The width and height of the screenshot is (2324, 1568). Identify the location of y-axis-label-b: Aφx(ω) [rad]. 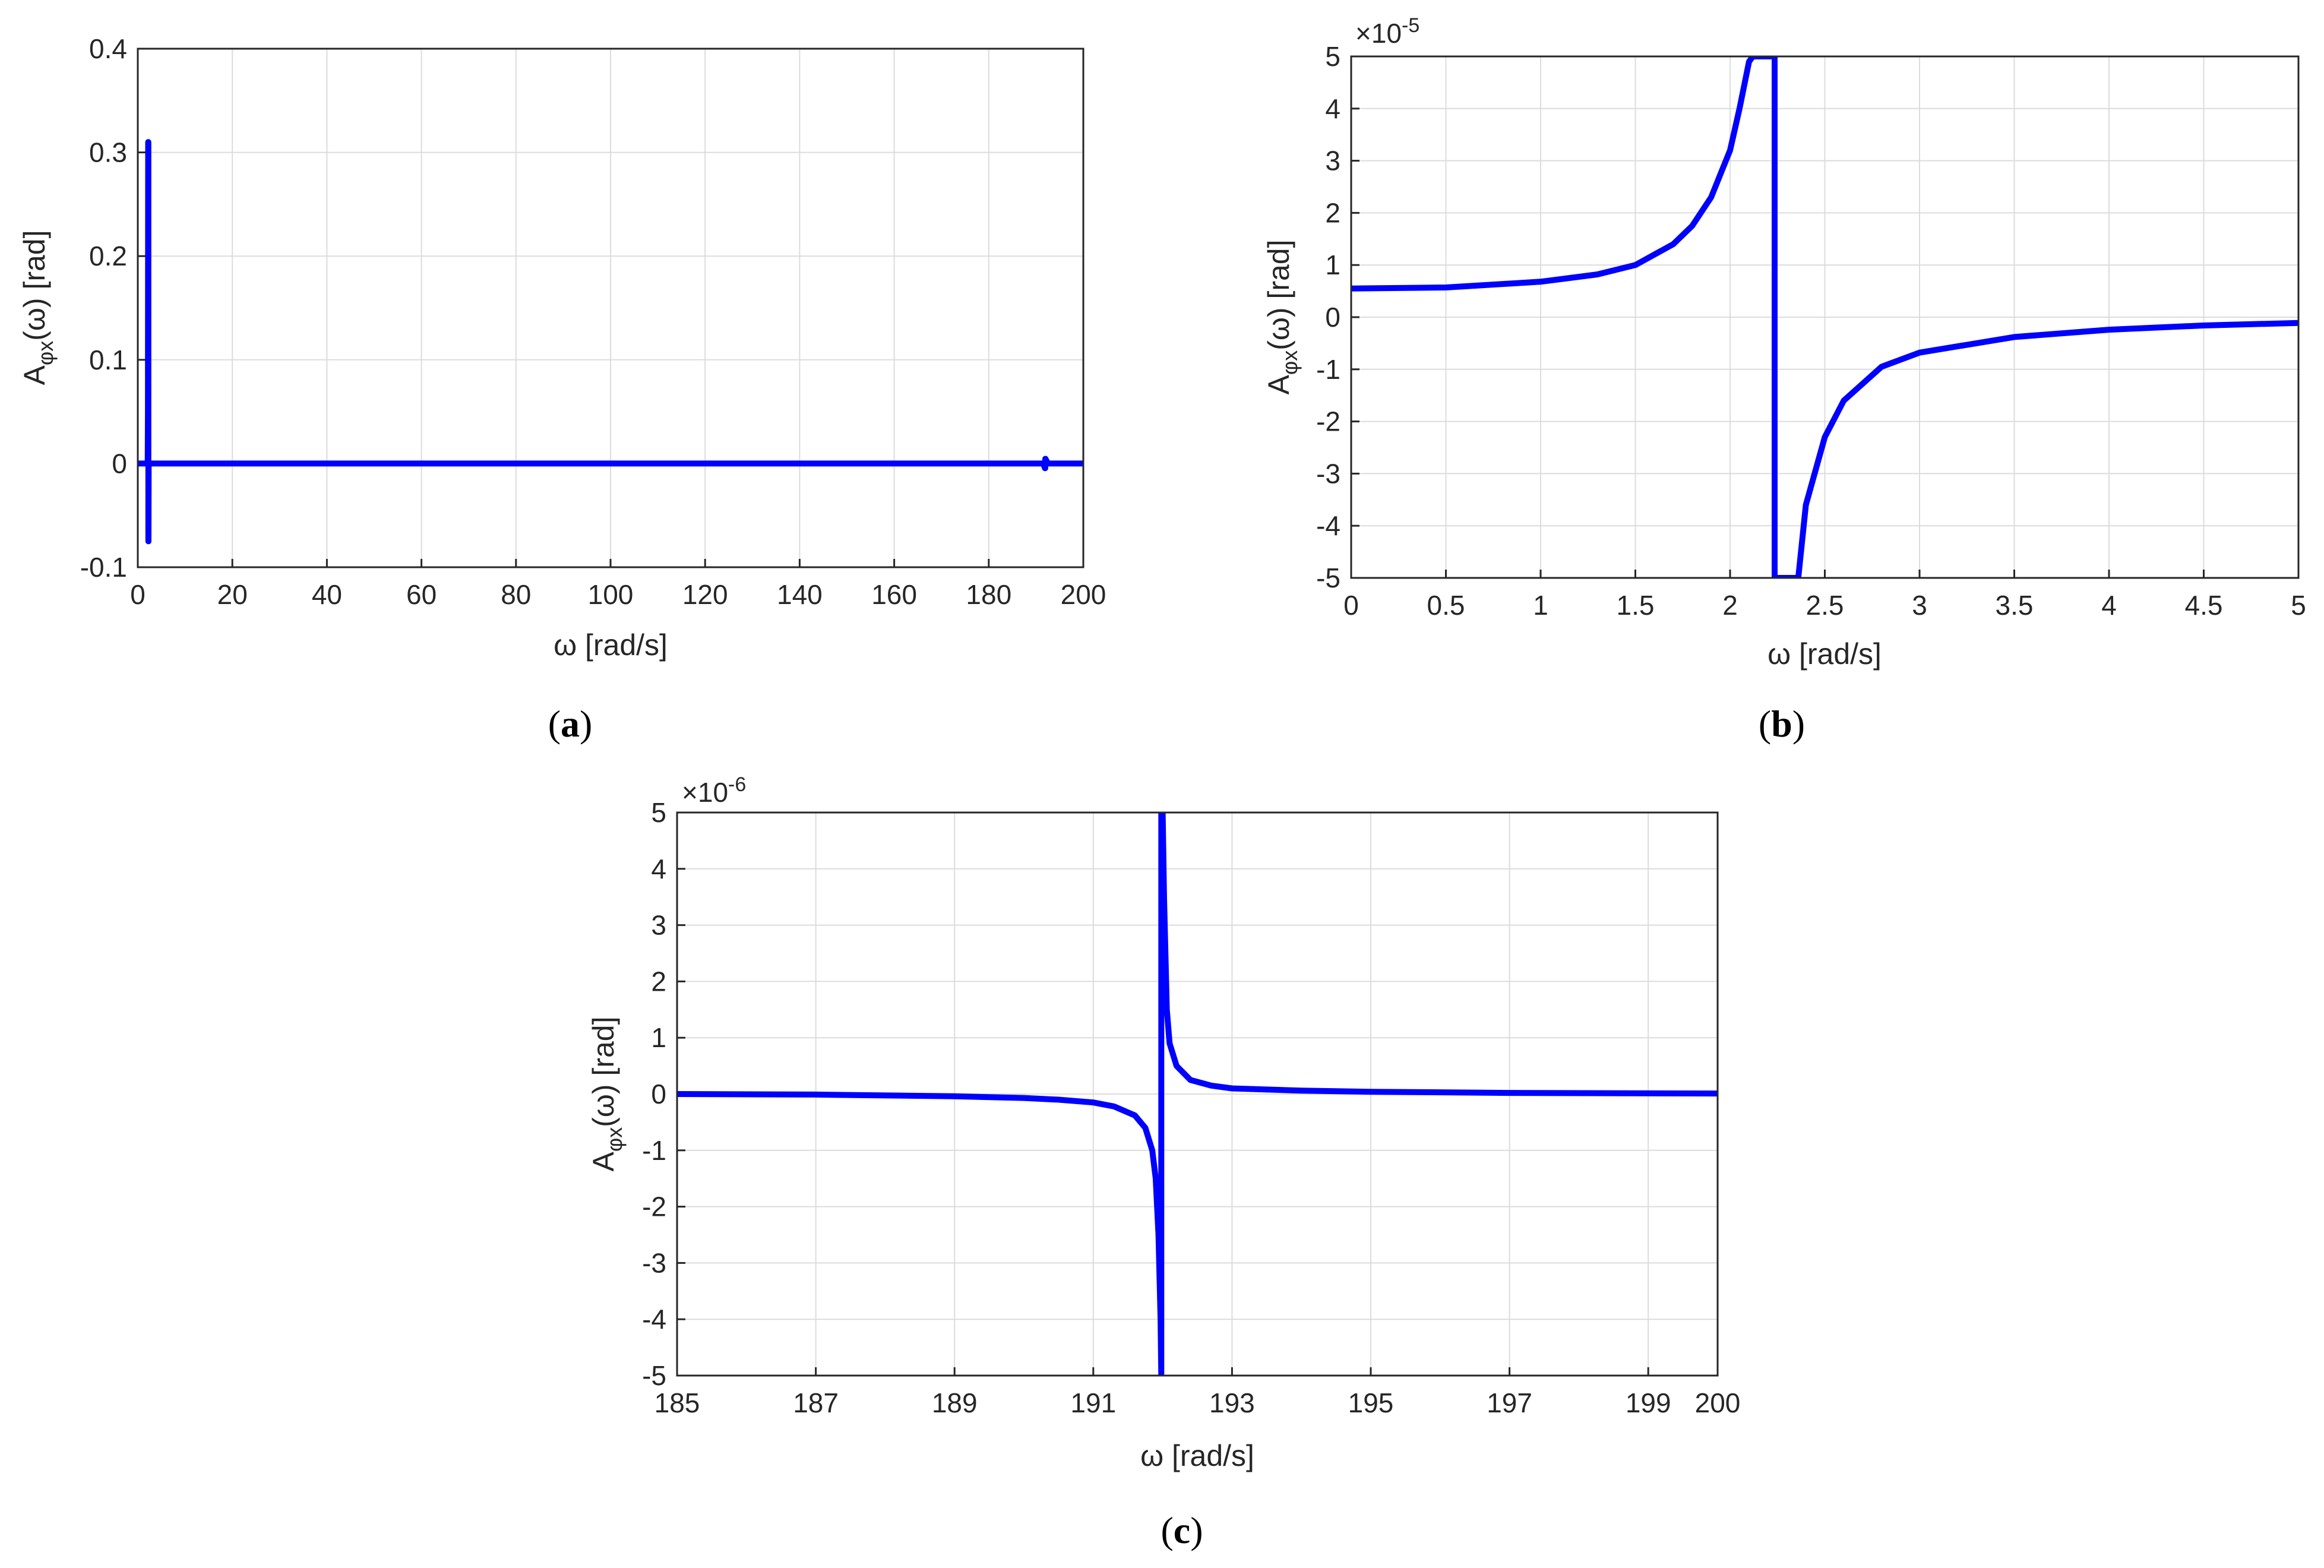
(1282, 318).